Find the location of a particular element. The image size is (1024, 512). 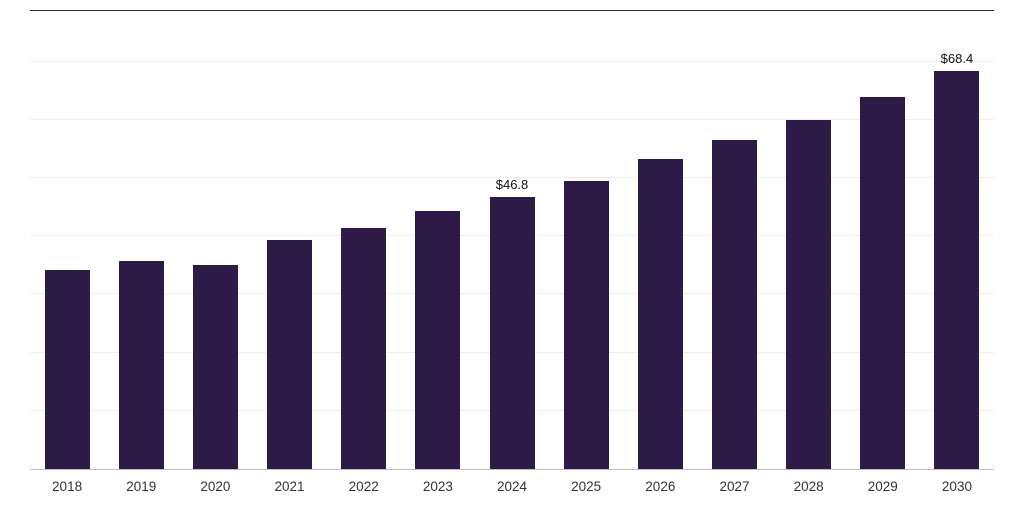

bar-2027 is located at coordinates (734, 304).